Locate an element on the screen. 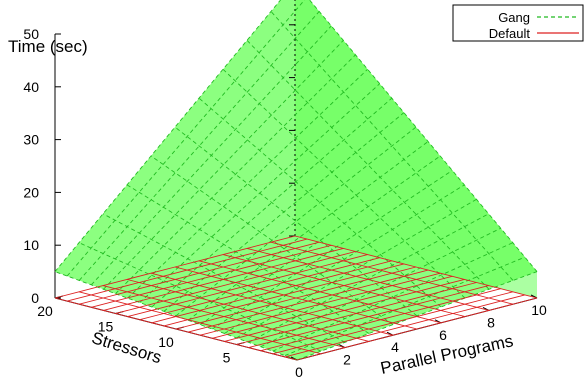  gridline-default-y1 is located at coordinates (405, 326).